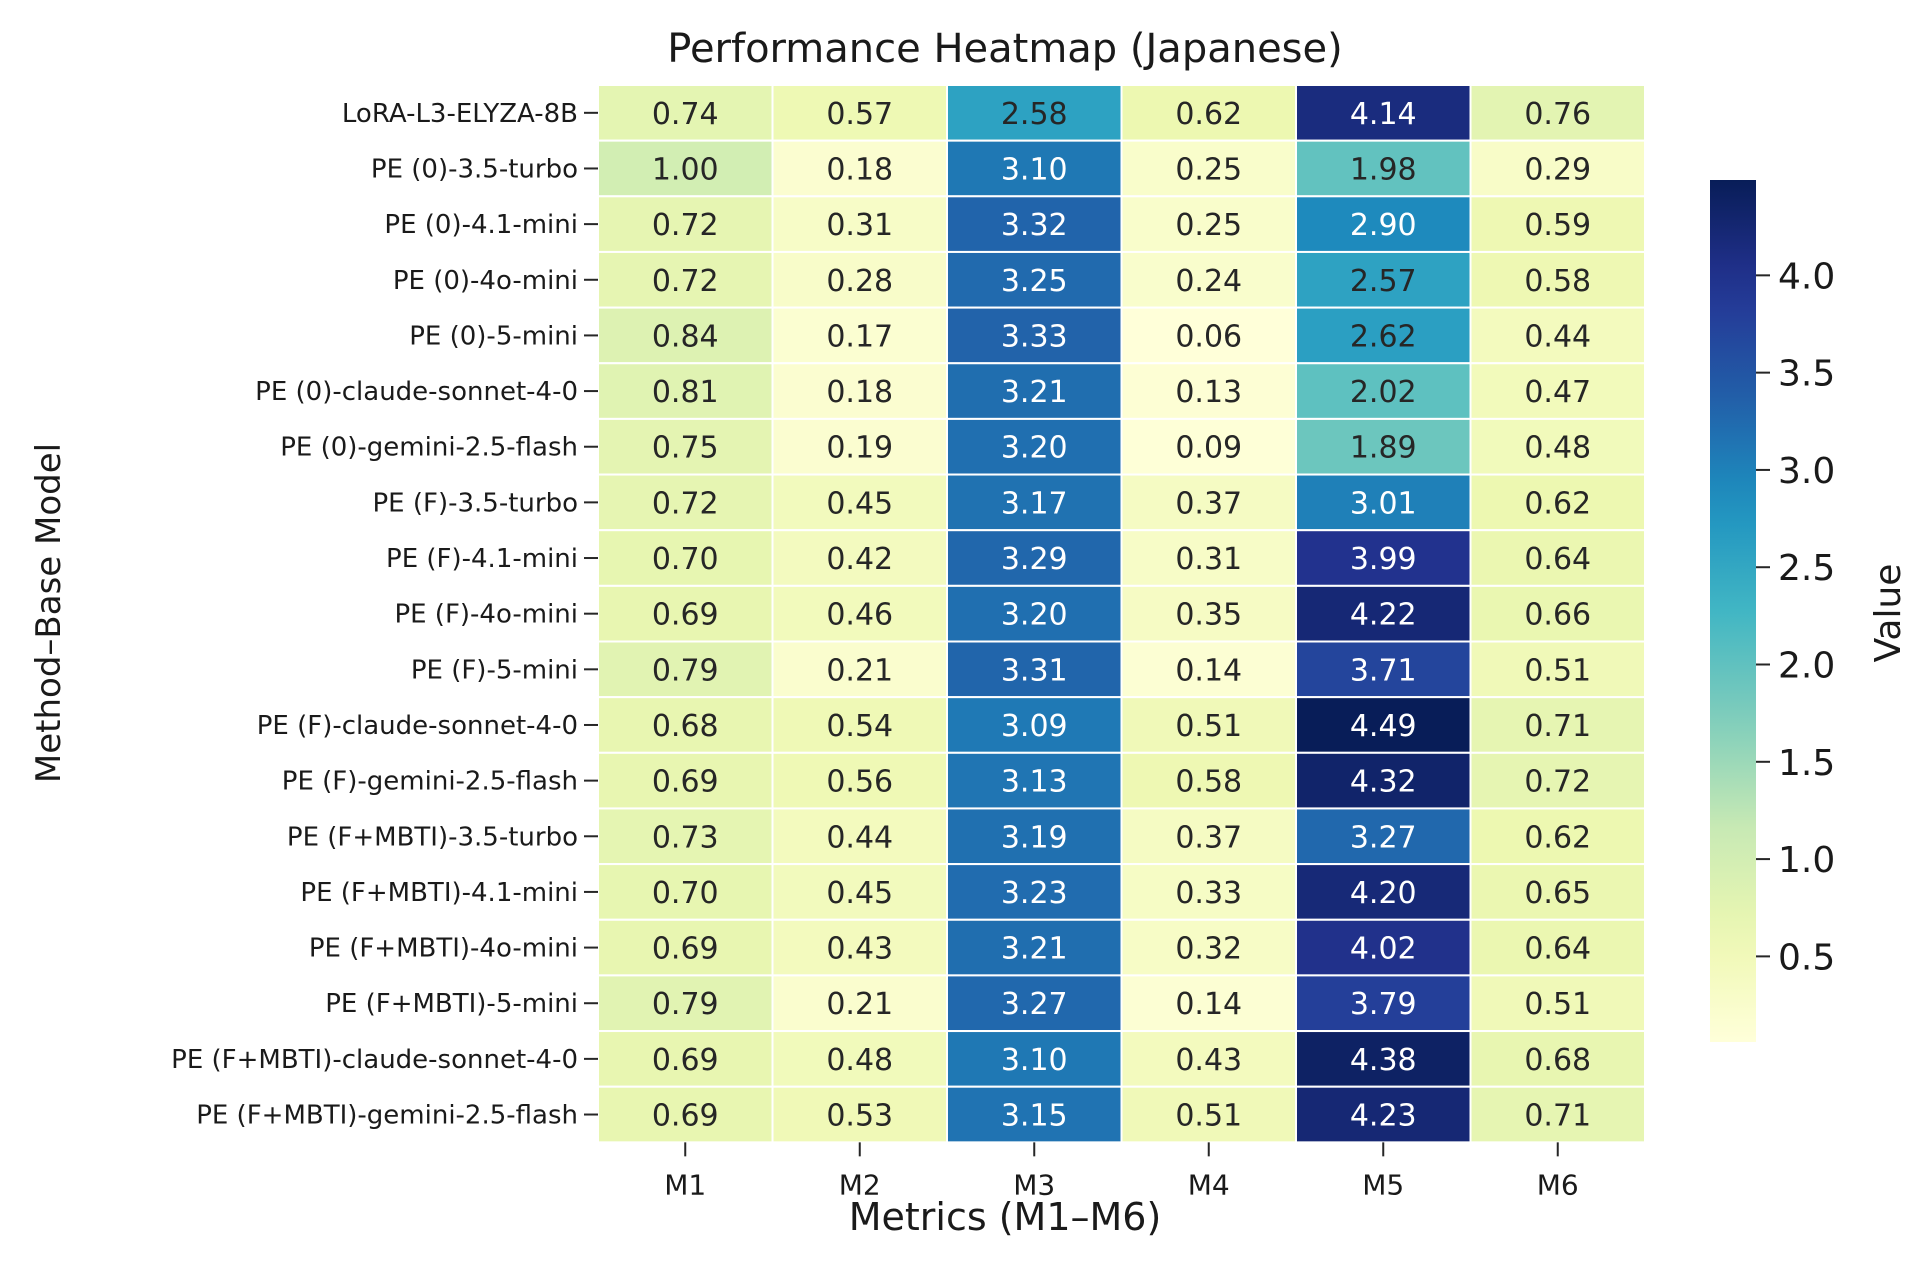 Image resolution: width=1925 pixels, height=1270 pixels. I want to click on cell-value-label: 0.42, so click(859, 559).